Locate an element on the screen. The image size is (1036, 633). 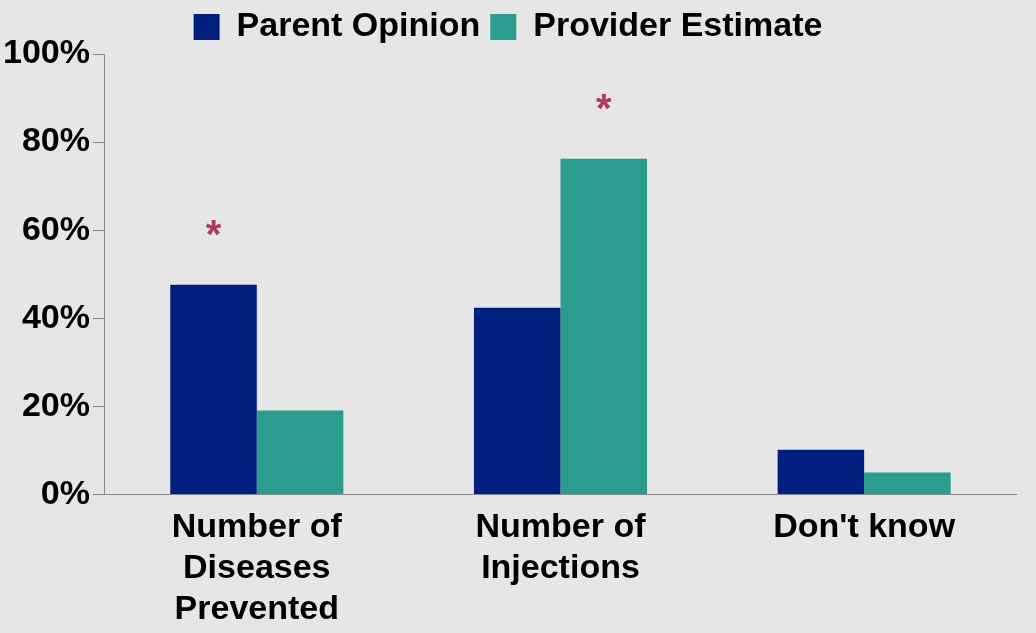
y-tick-label: 100% is located at coordinates (46, 51).